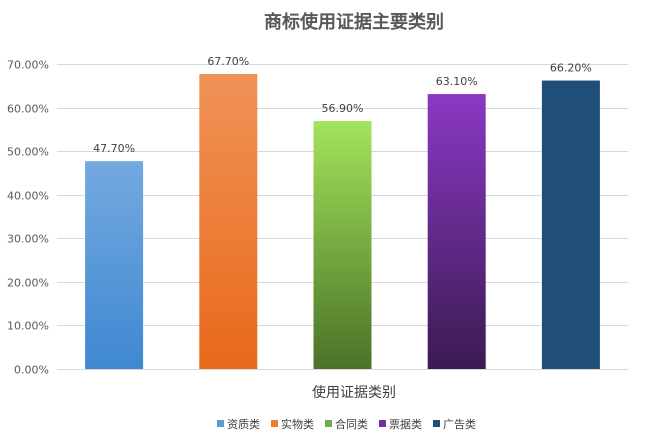 This screenshot has height=443, width=662. Describe the element at coordinates (28, 109) in the screenshot. I see `y-tick-label: 60.00%` at that location.